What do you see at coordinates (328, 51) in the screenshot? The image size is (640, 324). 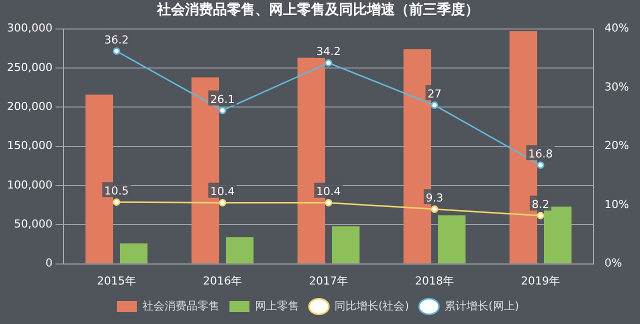 I see `data-label: 34.2` at bounding box center [328, 51].